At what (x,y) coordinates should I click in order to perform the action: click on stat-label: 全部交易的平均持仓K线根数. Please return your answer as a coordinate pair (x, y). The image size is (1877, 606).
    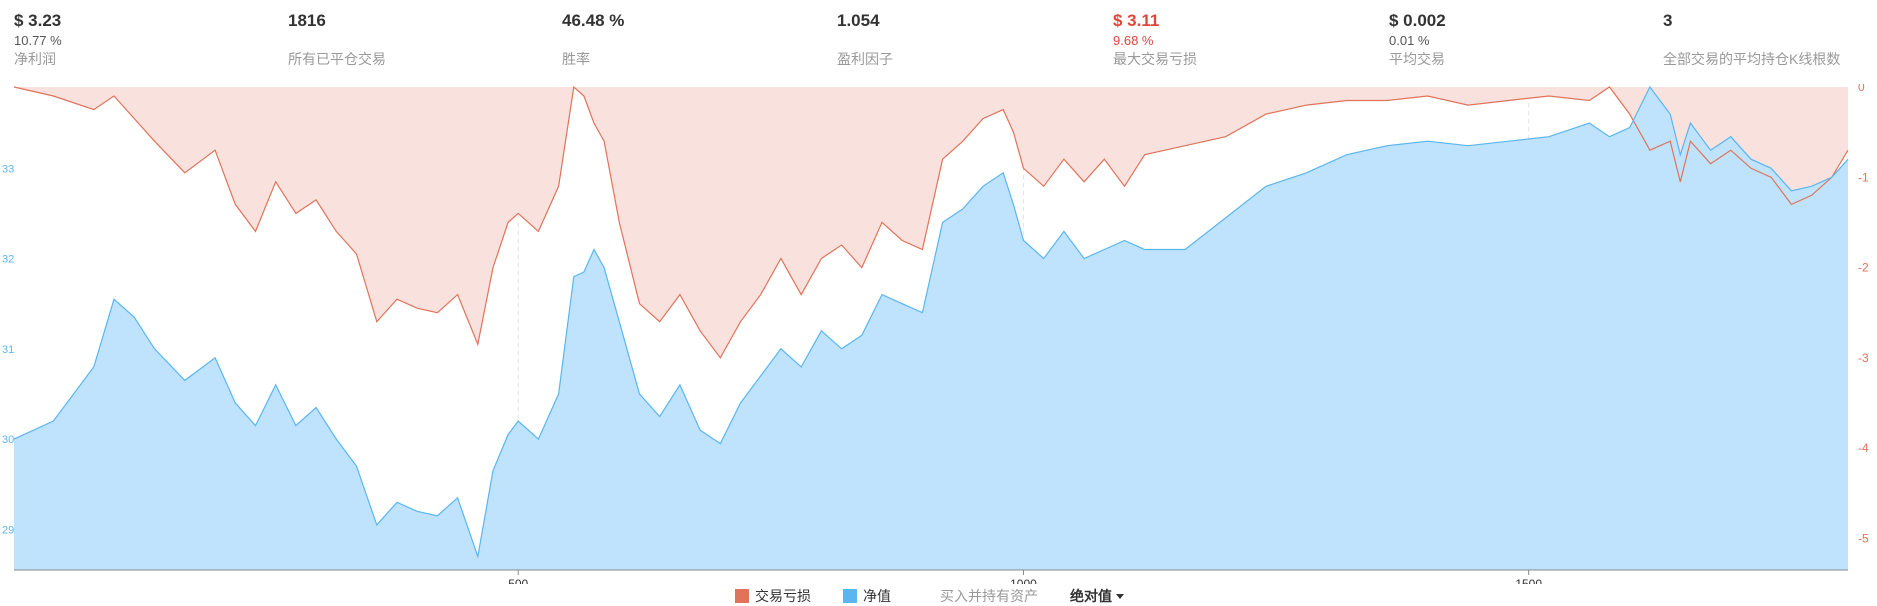
    Looking at the image, I should click on (1752, 59).